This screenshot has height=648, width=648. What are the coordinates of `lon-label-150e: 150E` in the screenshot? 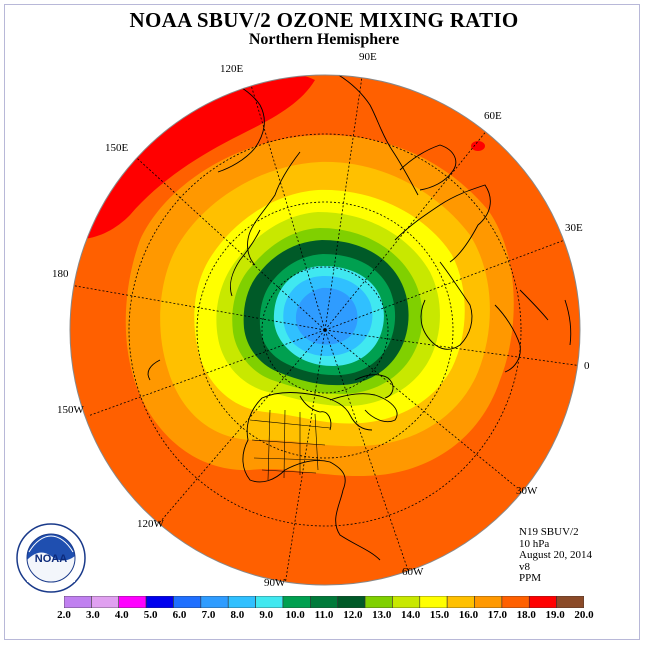 It's located at (117, 148).